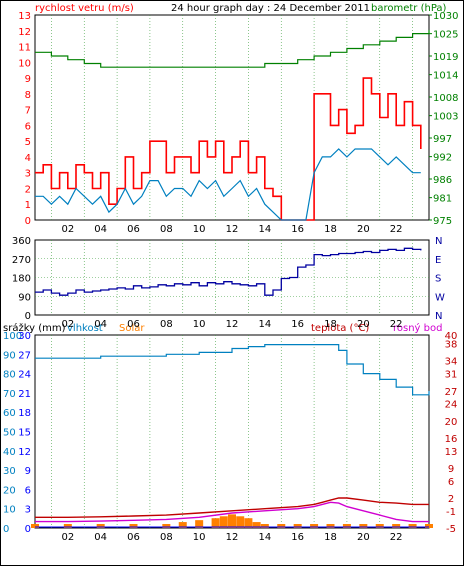 The width and height of the screenshot is (464, 566). Describe the element at coordinates (9, 375) in the screenshot. I see `humidity-y-tick: 80` at that location.